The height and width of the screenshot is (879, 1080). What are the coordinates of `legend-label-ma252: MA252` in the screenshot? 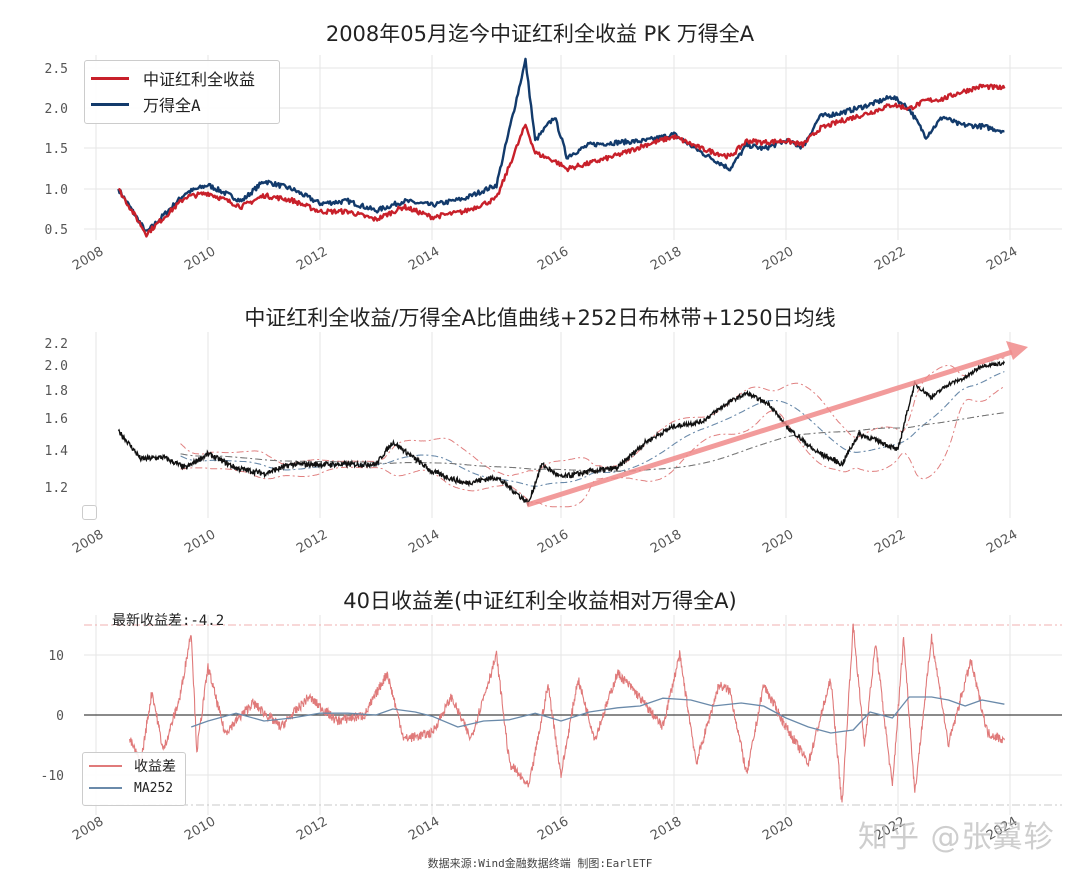 It's located at (154, 788).